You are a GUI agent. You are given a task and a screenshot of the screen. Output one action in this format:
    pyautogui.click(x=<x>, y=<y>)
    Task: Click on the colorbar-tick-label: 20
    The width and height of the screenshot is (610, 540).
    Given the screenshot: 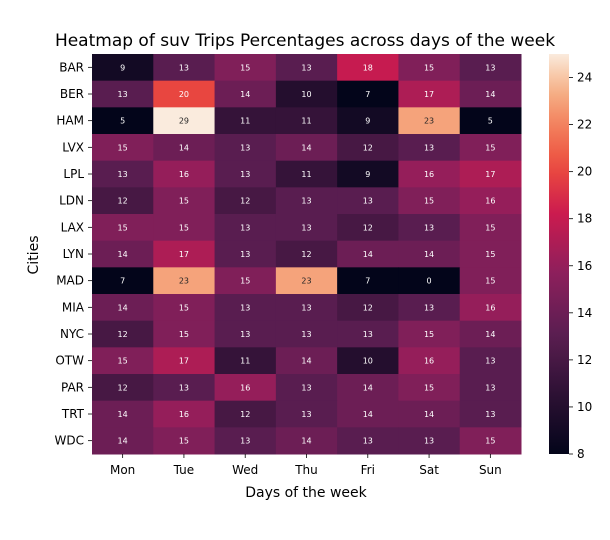 What is the action you would take?
    pyautogui.click(x=584, y=172)
    